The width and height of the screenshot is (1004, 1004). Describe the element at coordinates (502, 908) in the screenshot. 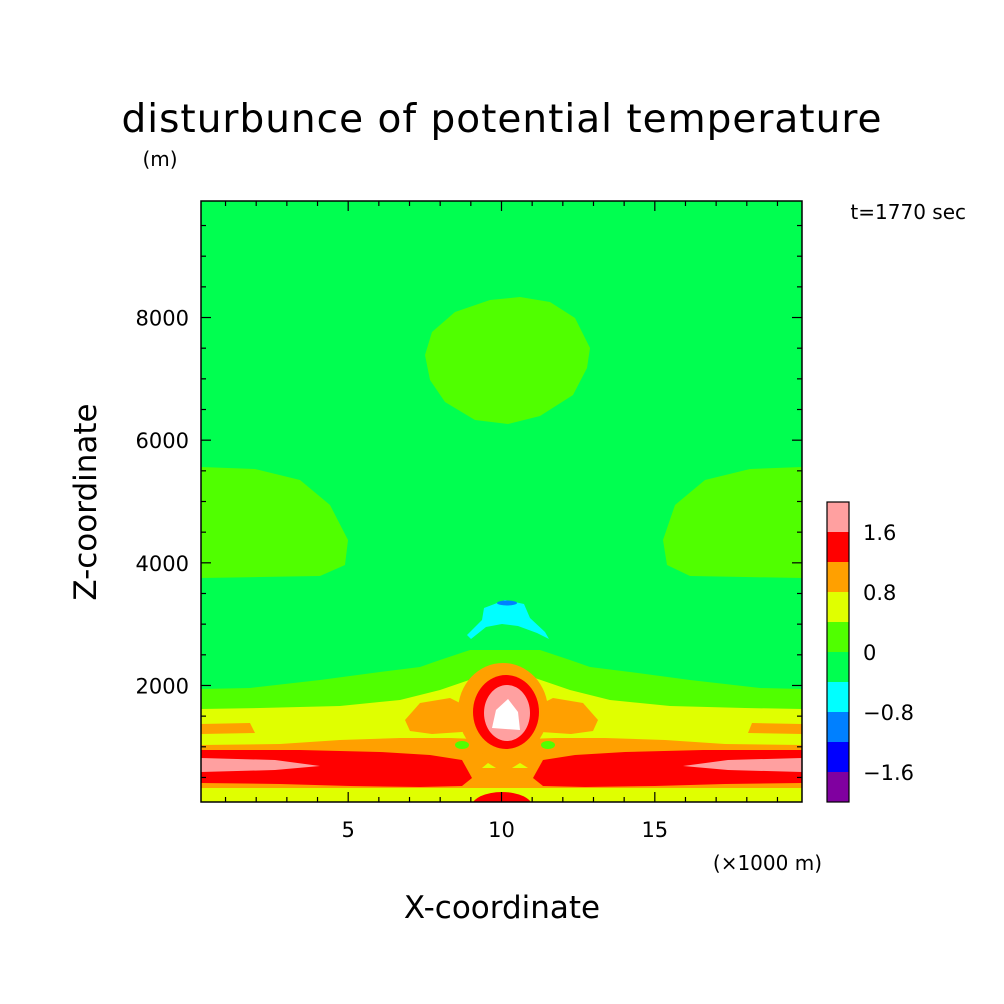

I see `x-axis-title: X-coordinate` at that location.